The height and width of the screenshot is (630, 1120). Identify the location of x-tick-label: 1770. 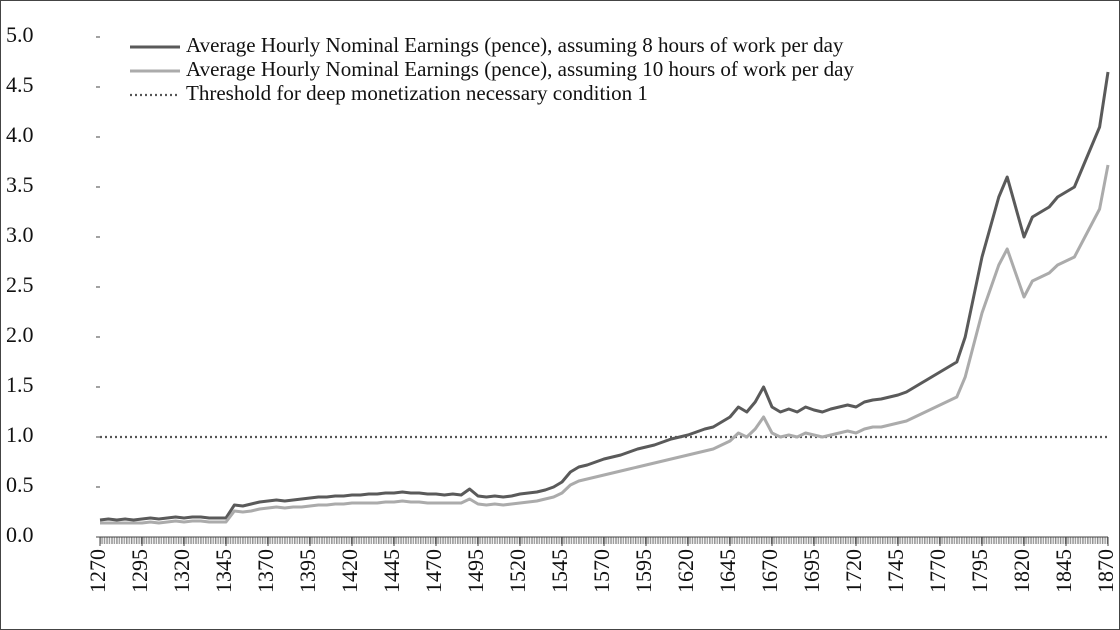
(937, 571).